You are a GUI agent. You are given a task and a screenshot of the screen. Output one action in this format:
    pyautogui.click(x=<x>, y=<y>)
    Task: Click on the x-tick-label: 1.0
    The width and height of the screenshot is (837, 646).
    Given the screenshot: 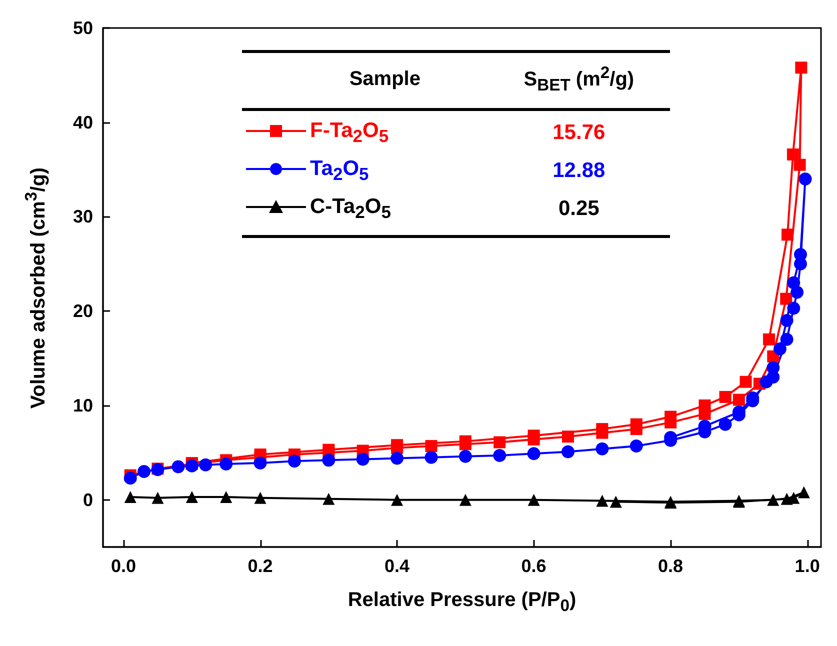 What is the action you would take?
    pyautogui.click(x=807, y=566)
    